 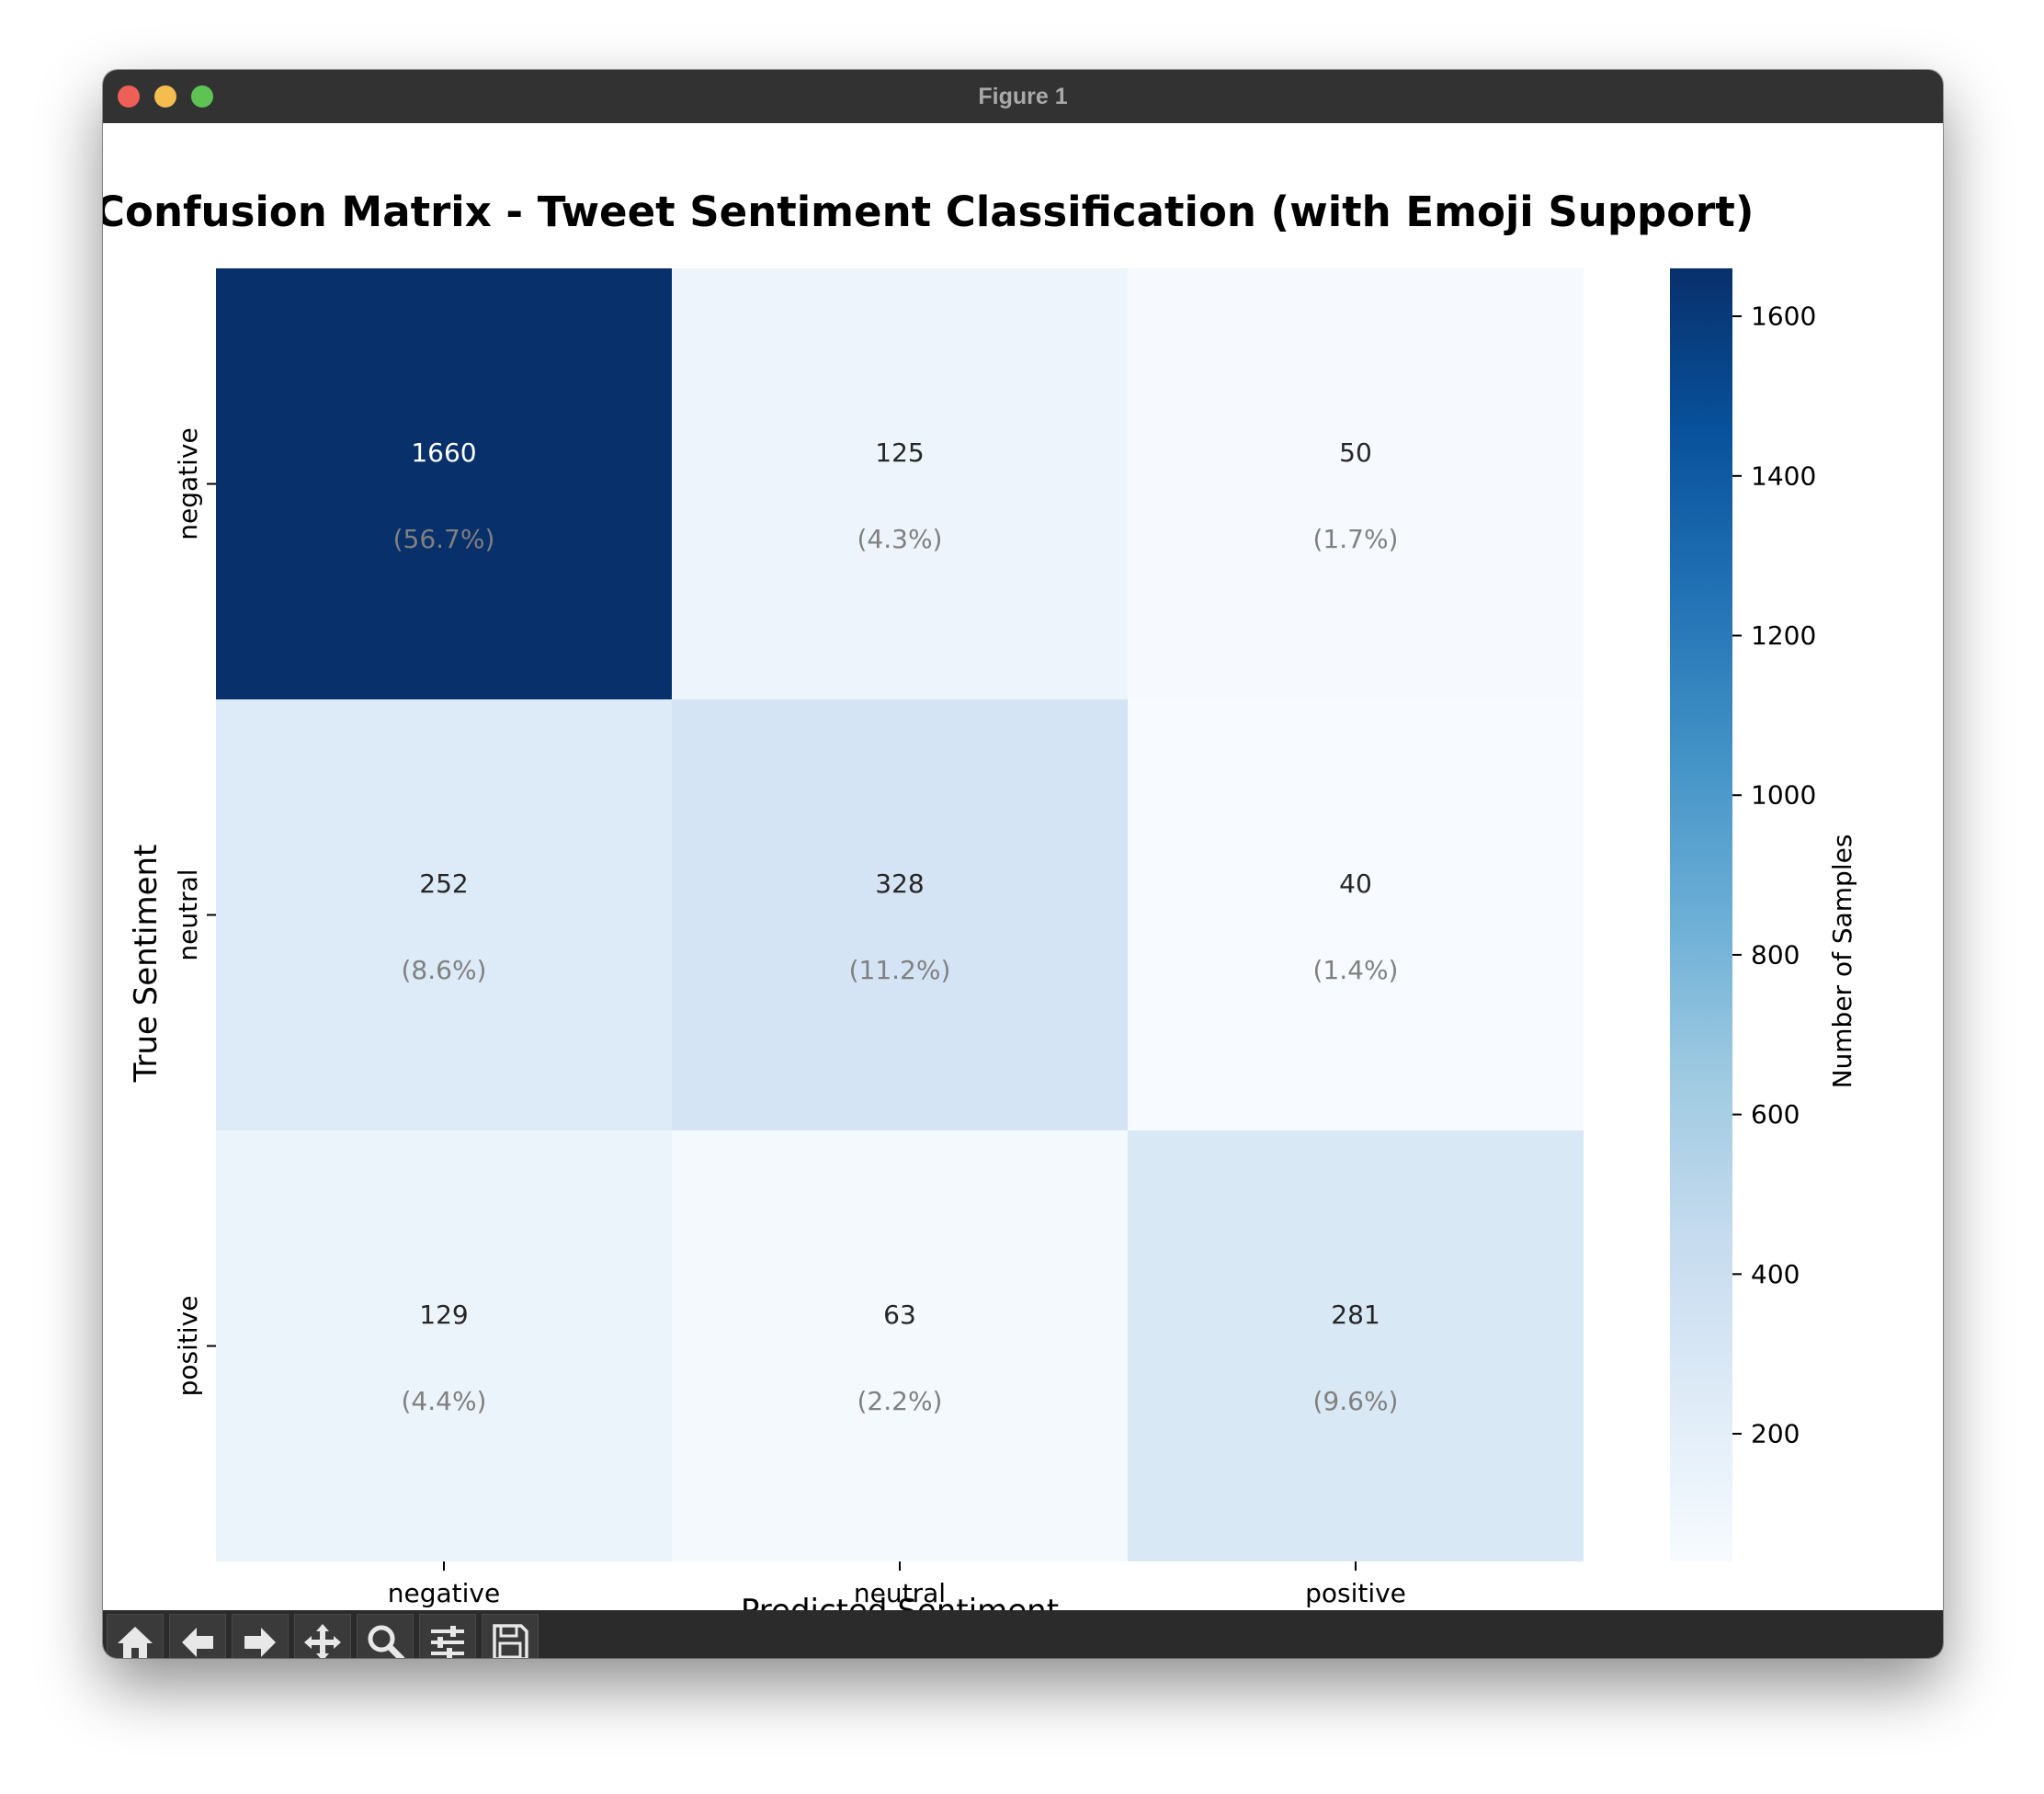 What do you see at coordinates (1023, 1634) in the screenshot?
I see `navigation-toolbar` at bounding box center [1023, 1634].